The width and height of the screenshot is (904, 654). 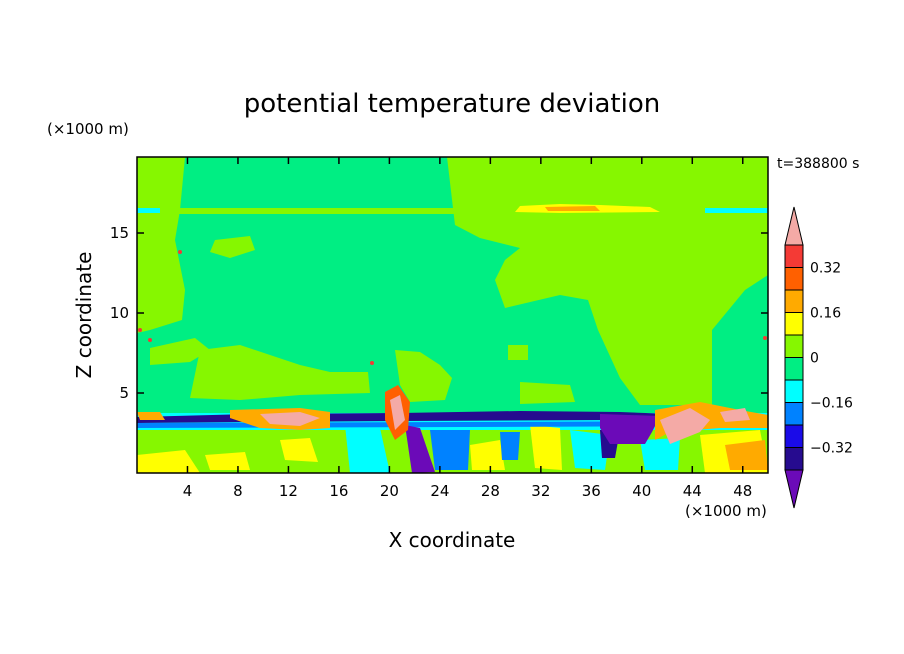 What do you see at coordinates (452, 540) in the screenshot?
I see `x-axis-label: X coordinate` at bounding box center [452, 540].